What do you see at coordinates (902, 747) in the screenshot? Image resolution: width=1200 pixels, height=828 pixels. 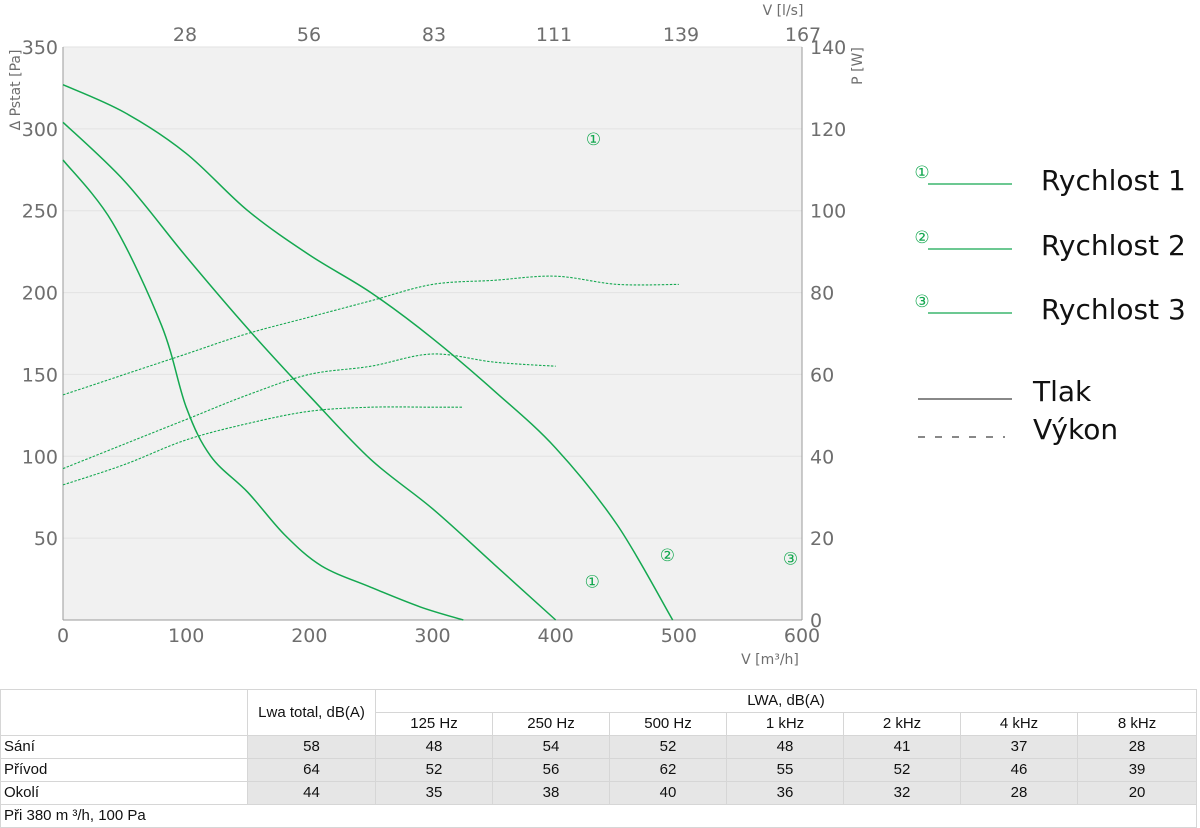 I see `cell: 41` at bounding box center [902, 747].